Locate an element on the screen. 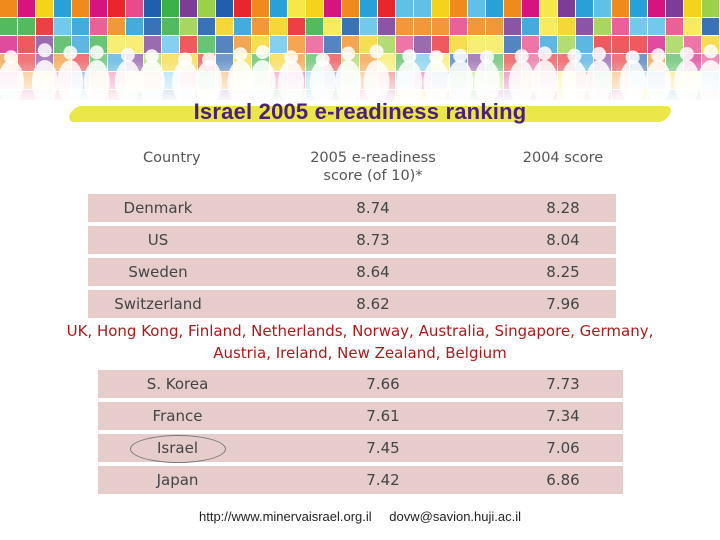 The width and height of the screenshot is (720, 540). score-2005-cell: 7.66 is located at coordinates (383, 384).